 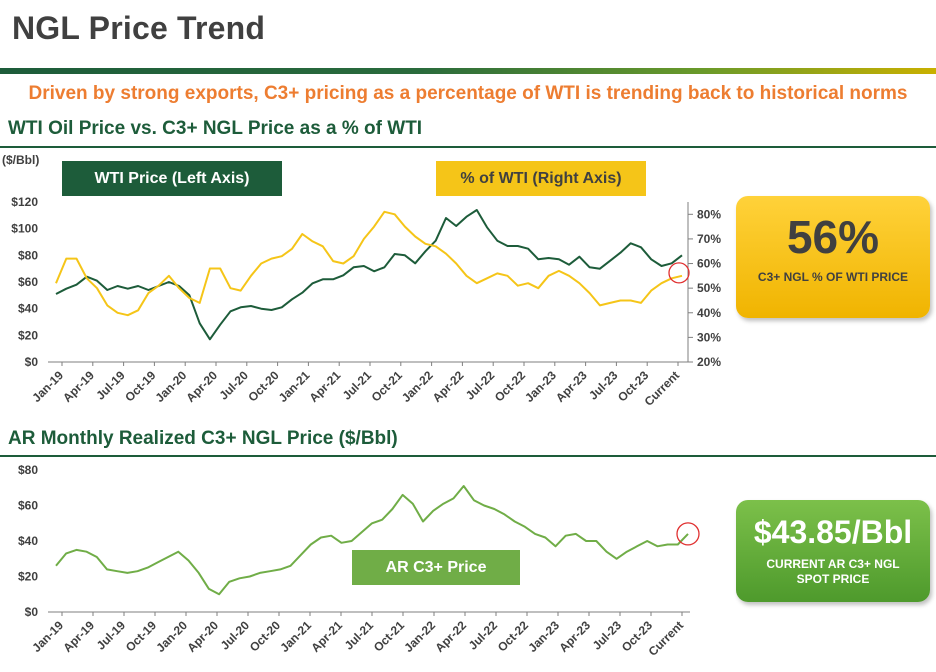 What do you see at coordinates (709, 313) in the screenshot?
I see `y-right-tick-label: 40%` at bounding box center [709, 313].